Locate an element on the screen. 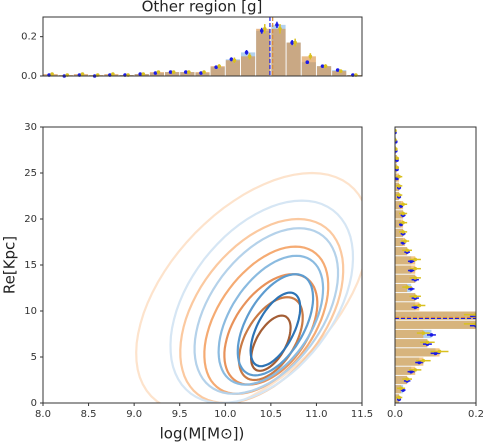 The width and height of the screenshot is (486, 443). x-tick-label: 11.0 is located at coordinates (316, 414).